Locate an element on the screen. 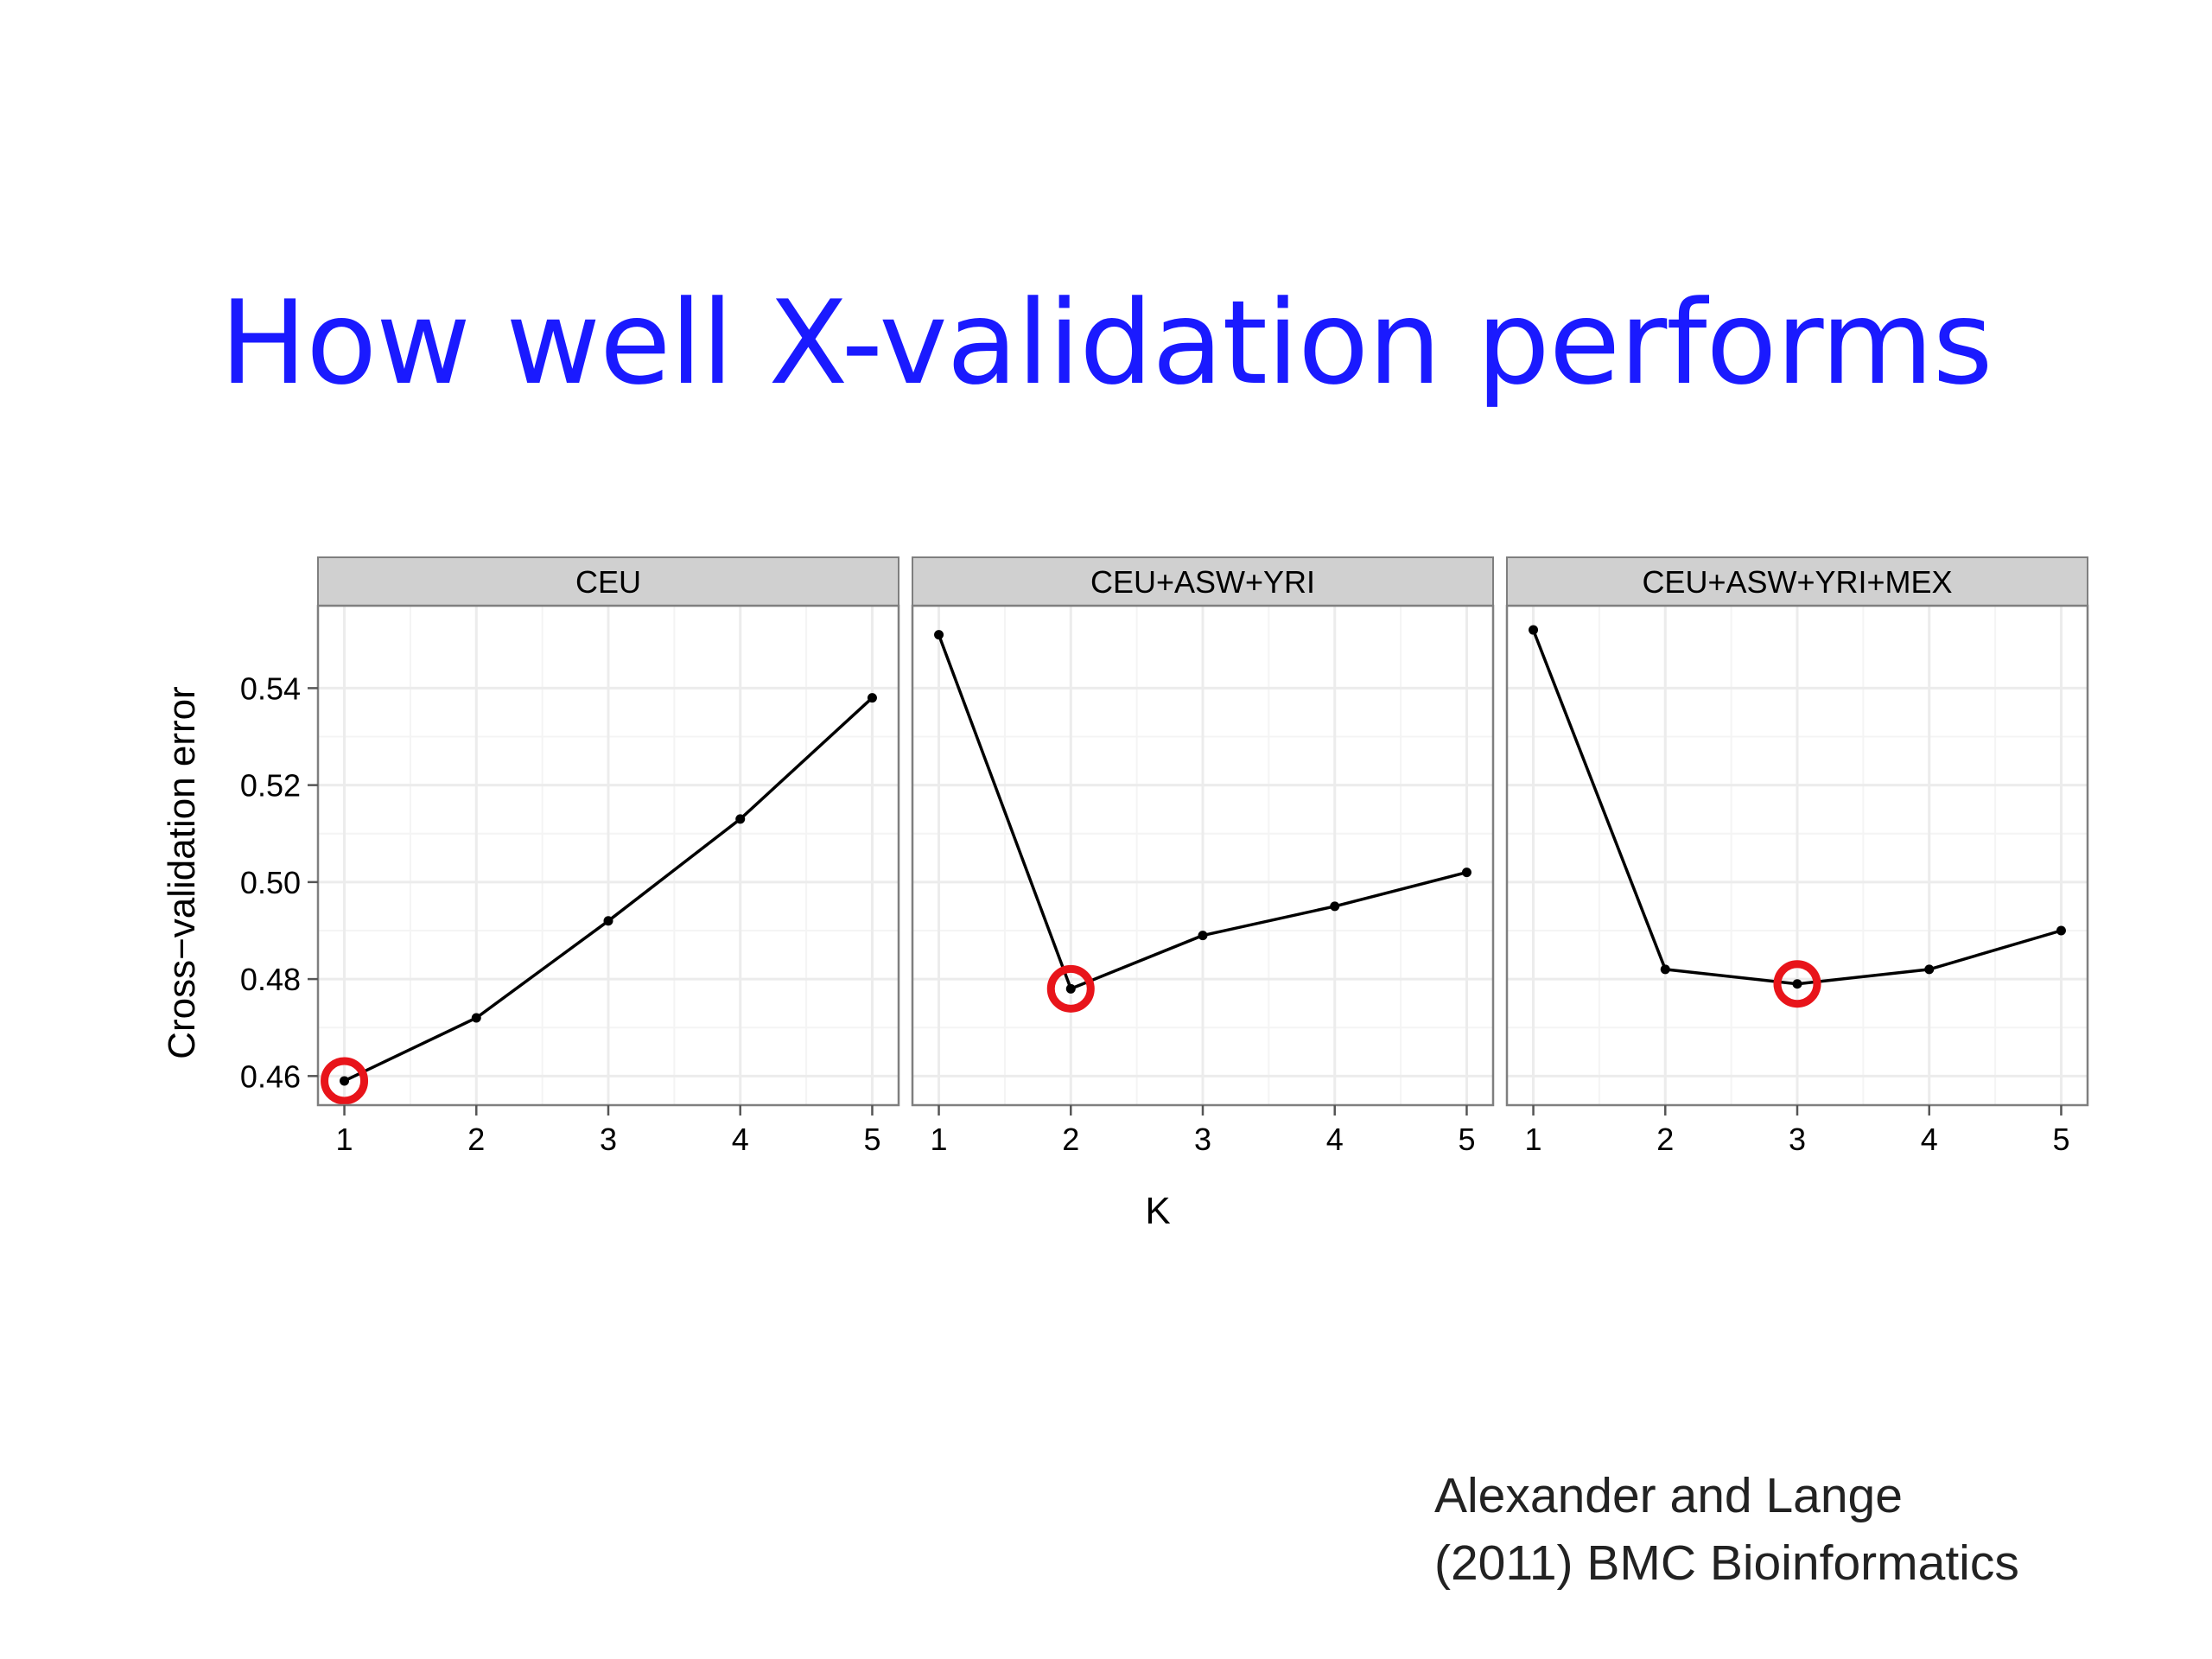 This screenshot has width=2212, height=1659. panel-ceu-asw-yri: CEU+ASW+YRI is located at coordinates (1203, 831).